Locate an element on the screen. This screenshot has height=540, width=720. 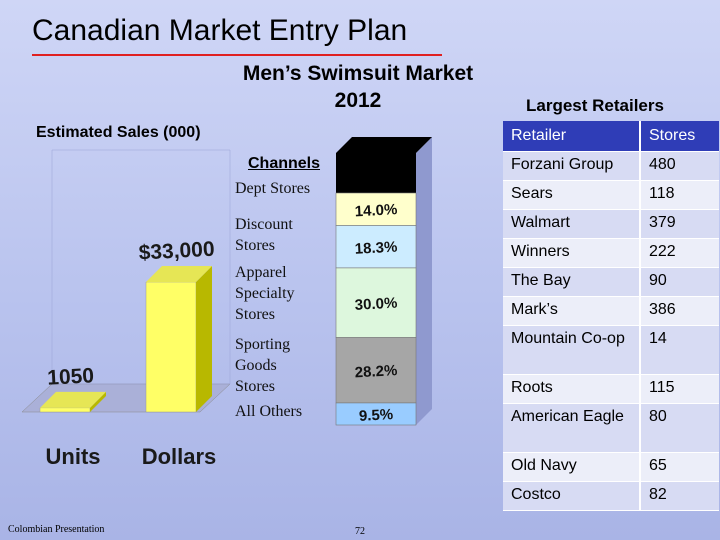
retailer-name: Winners is located at coordinates (572, 253).